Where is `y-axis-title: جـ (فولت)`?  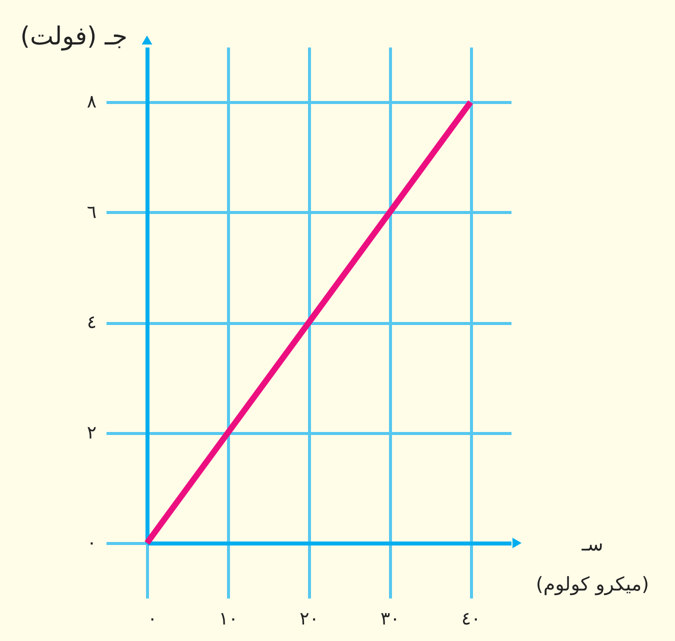
y-axis-title: جـ (فولت) is located at coordinates (74, 37).